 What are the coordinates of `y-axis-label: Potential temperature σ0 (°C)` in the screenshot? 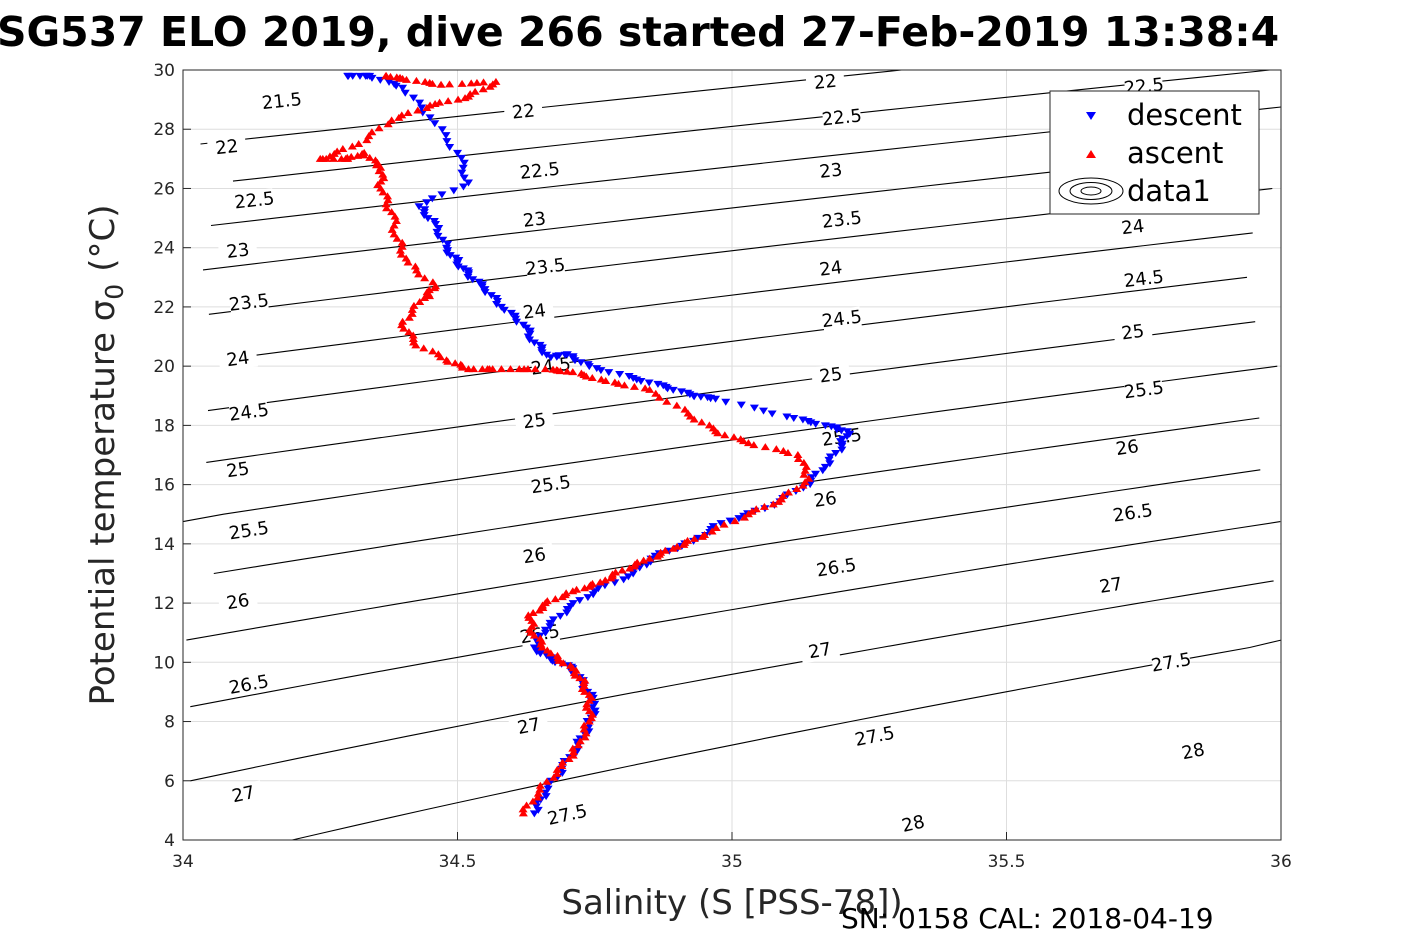 It's located at (106, 454).